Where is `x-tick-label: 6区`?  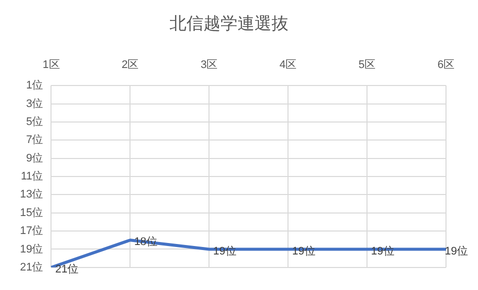
x-tick-label: 6区 is located at coordinates (446, 65).